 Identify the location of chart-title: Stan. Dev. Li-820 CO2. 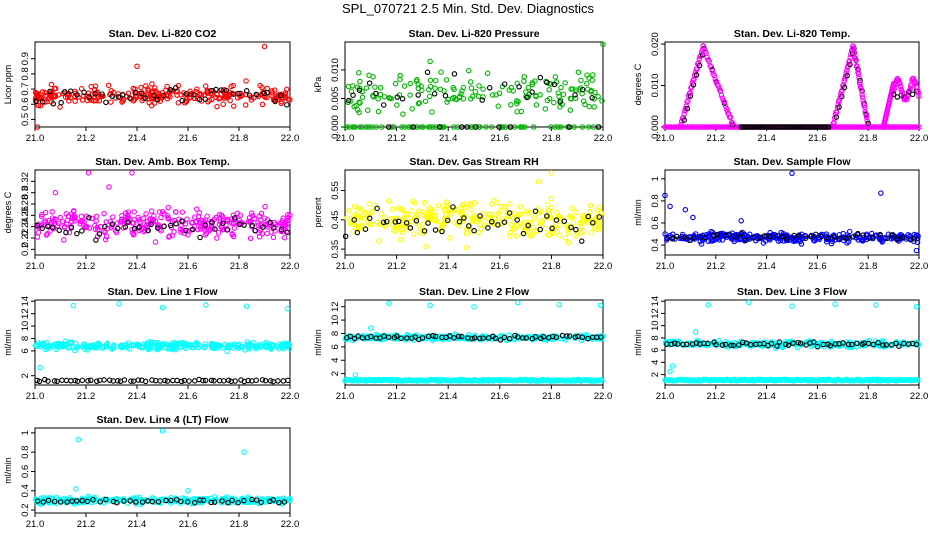
(163, 34).